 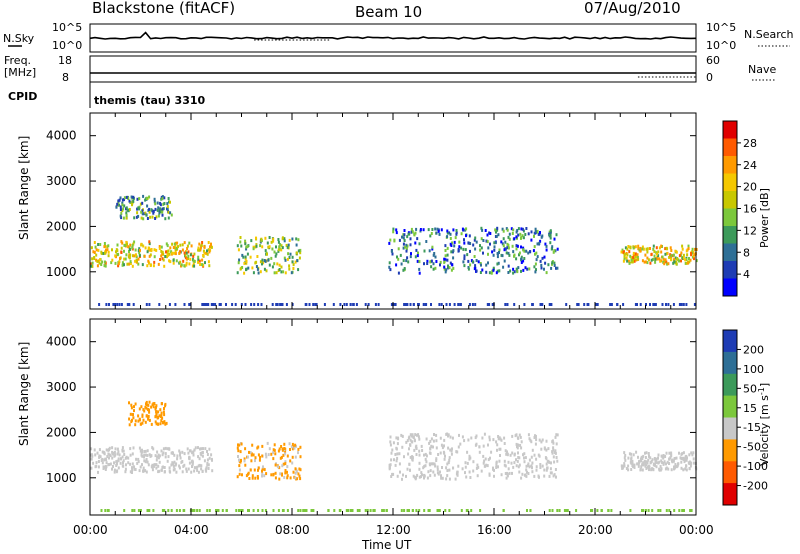 What do you see at coordinates (750, 230) in the screenshot?
I see `colorbar-tick-label: 12` at bounding box center [750, 230].